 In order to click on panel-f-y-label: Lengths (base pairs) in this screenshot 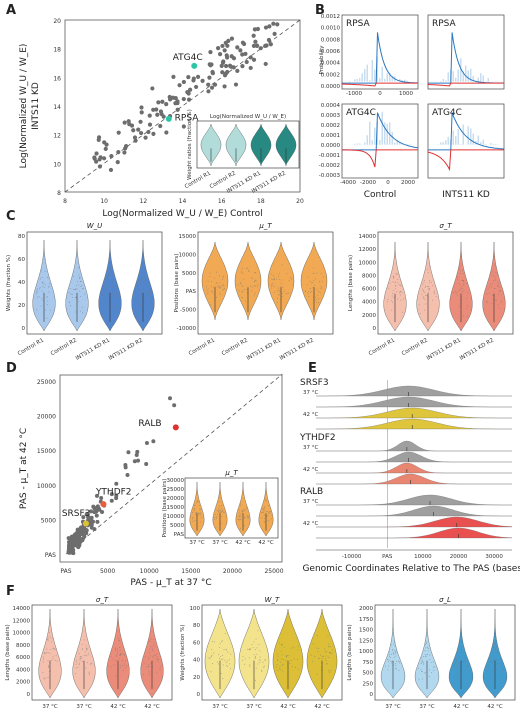, I will do `click(8, 652)`.